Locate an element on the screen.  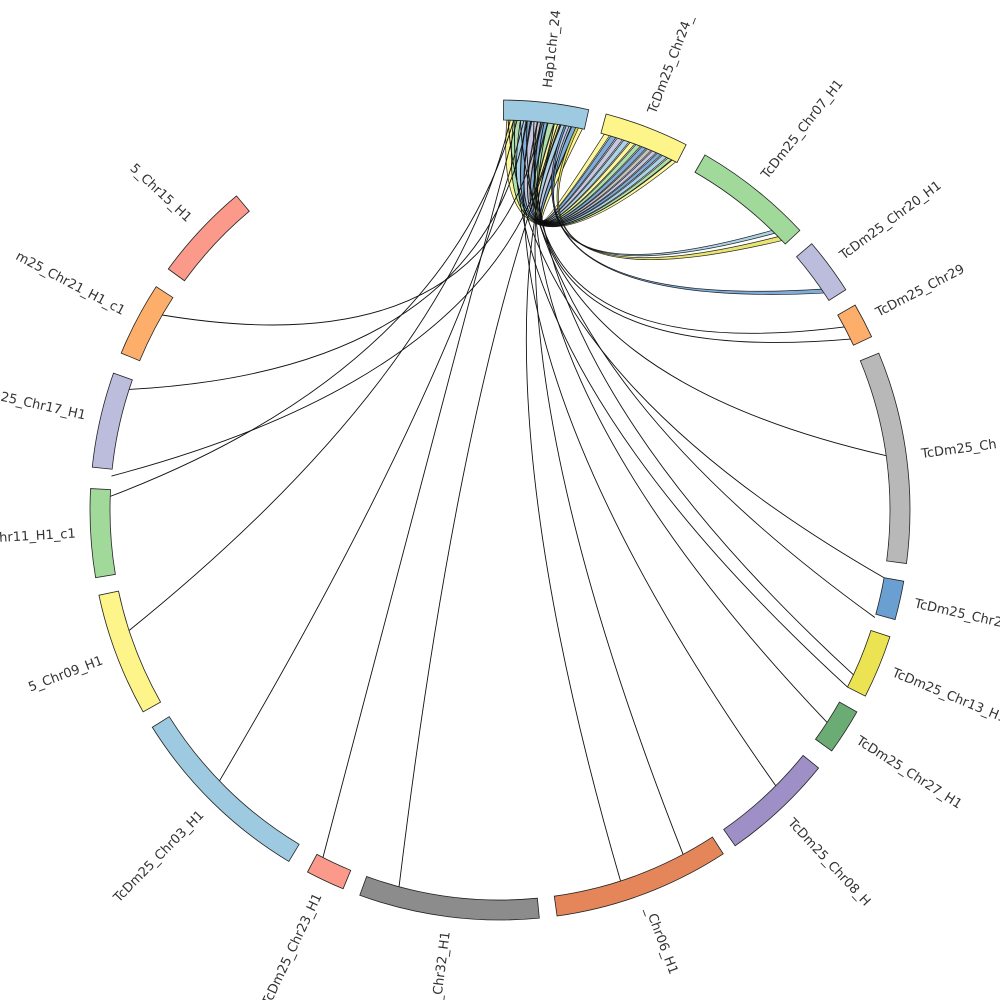
segment-label: TcDm25_Ch is located at coordinates (958, 449).